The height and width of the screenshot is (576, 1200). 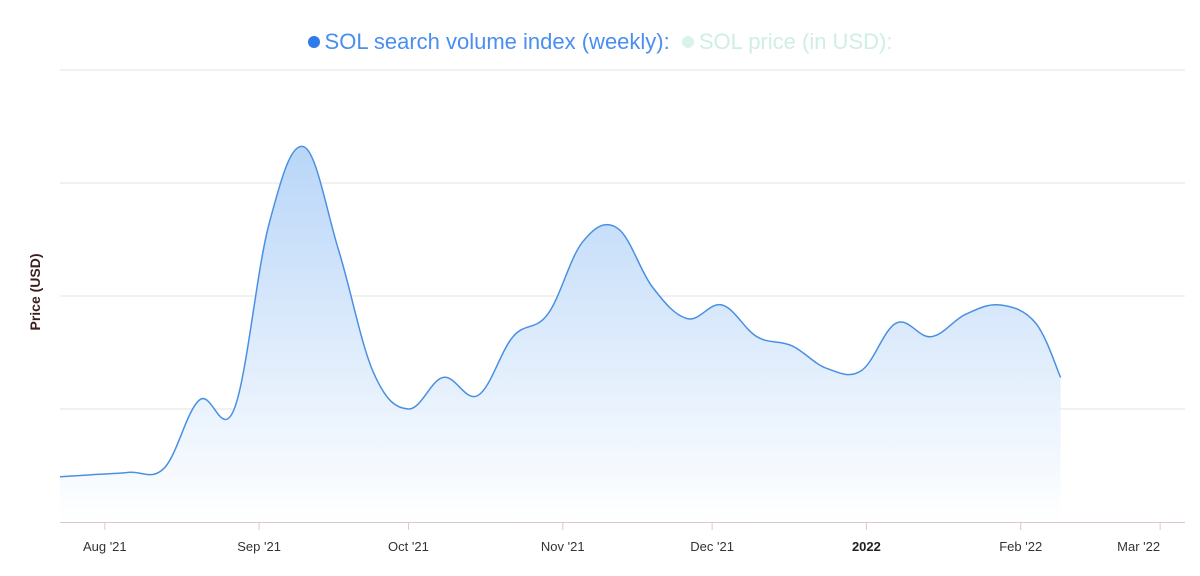 I want to click on x-tick-label-1: Sep '21, so click(x=259, y=546).